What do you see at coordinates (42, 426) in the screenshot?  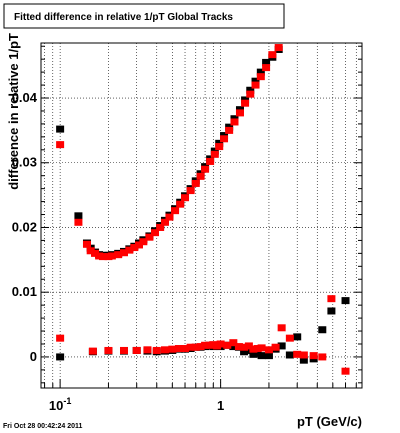 I see `timestamp: Fri Oct 28 00:42:24 2011` at bounding box center [42, 426].